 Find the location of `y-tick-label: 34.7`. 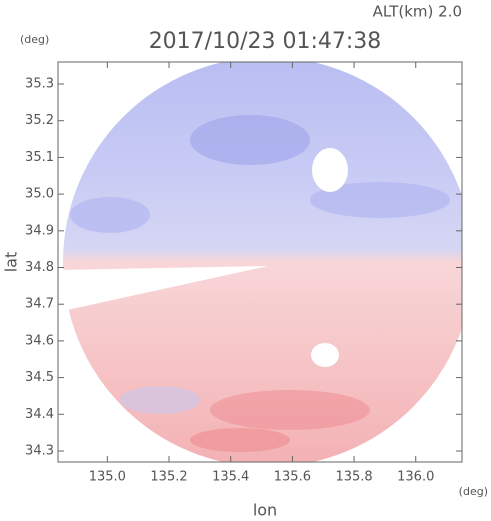

y-tick-label: 34.7 is located at coordinates (39, 304).